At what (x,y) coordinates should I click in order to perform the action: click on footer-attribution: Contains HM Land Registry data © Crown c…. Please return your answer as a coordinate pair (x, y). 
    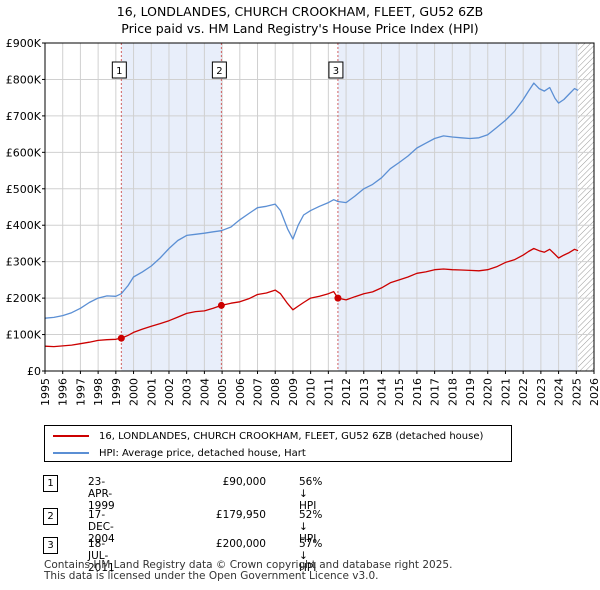
    Looking at the image, I should click on (248, 571).